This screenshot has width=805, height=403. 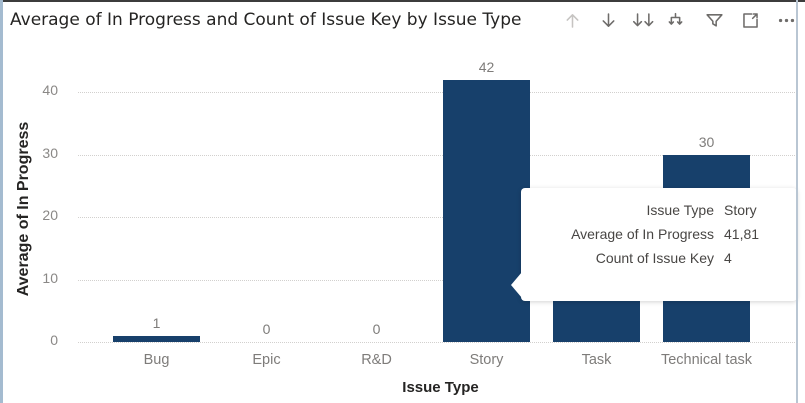 What do you see at coordinates (156, 322) in the screenshot?
I see `data-label-bug: 1` at bounding box center [156, 322].